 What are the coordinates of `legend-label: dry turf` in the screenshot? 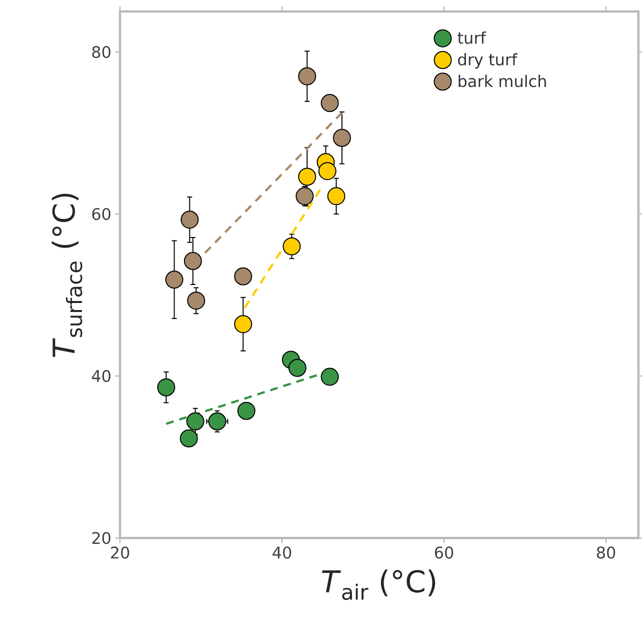 It's located at (488, 61).